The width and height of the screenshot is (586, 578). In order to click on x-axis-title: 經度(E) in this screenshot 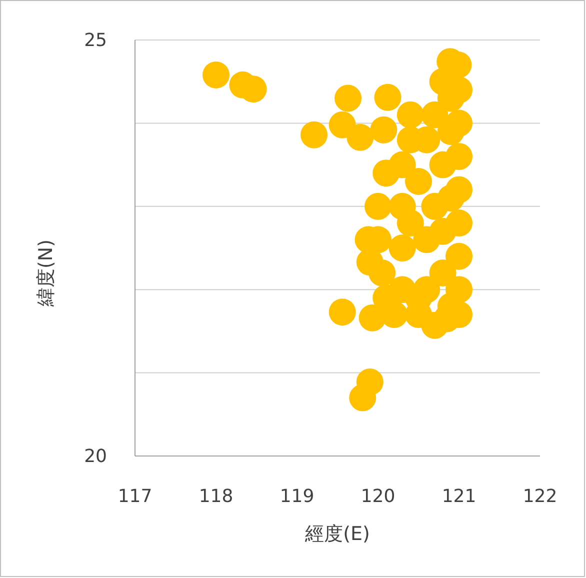, I will do `click(337, 534)`.